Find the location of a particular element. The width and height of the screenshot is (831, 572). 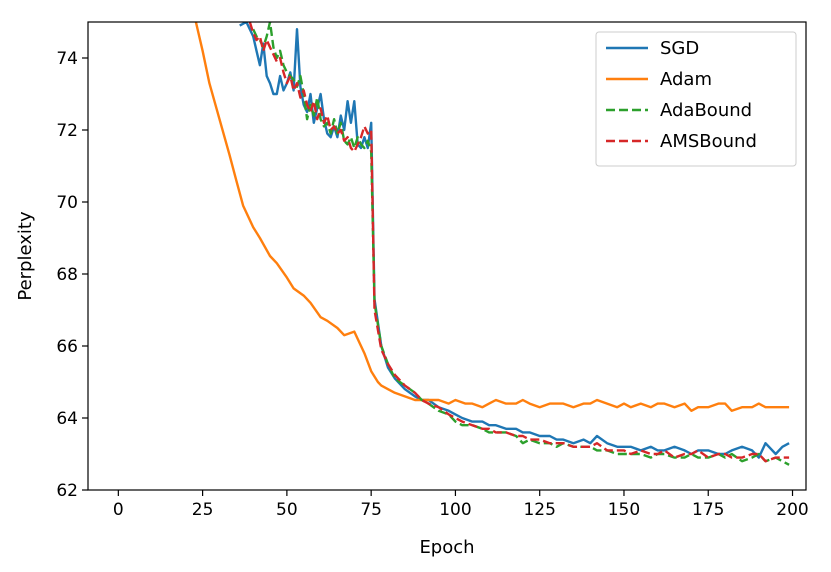

x-tick-label: 175 is located at coordinates (708, 510).